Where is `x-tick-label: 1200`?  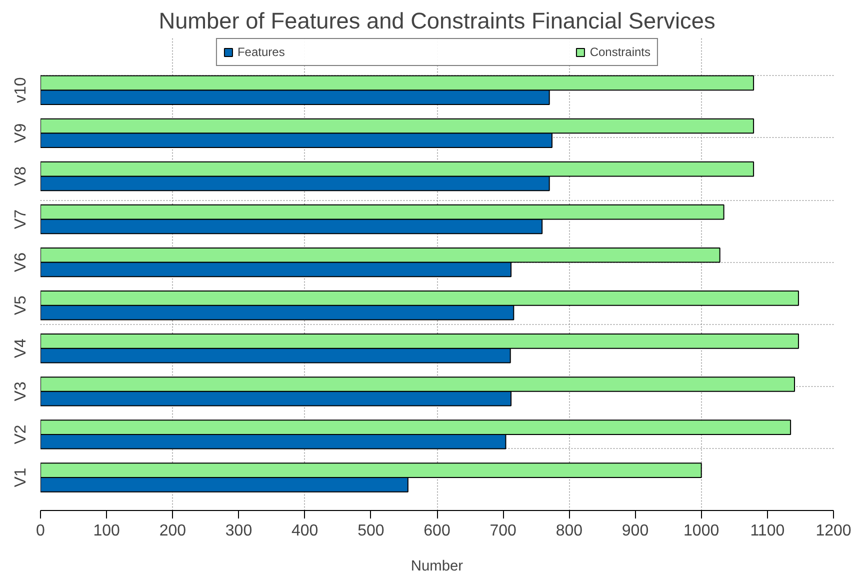
x-tick-label: 1200 is located at coordinates (834, 531).